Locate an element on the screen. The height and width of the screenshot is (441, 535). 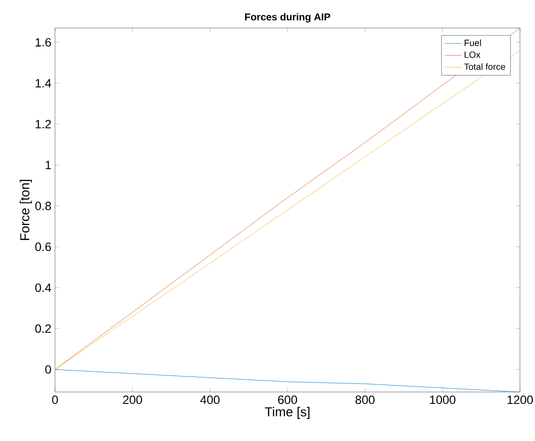
y-tick-label: 0.6 is located at coordinates (43, 247).